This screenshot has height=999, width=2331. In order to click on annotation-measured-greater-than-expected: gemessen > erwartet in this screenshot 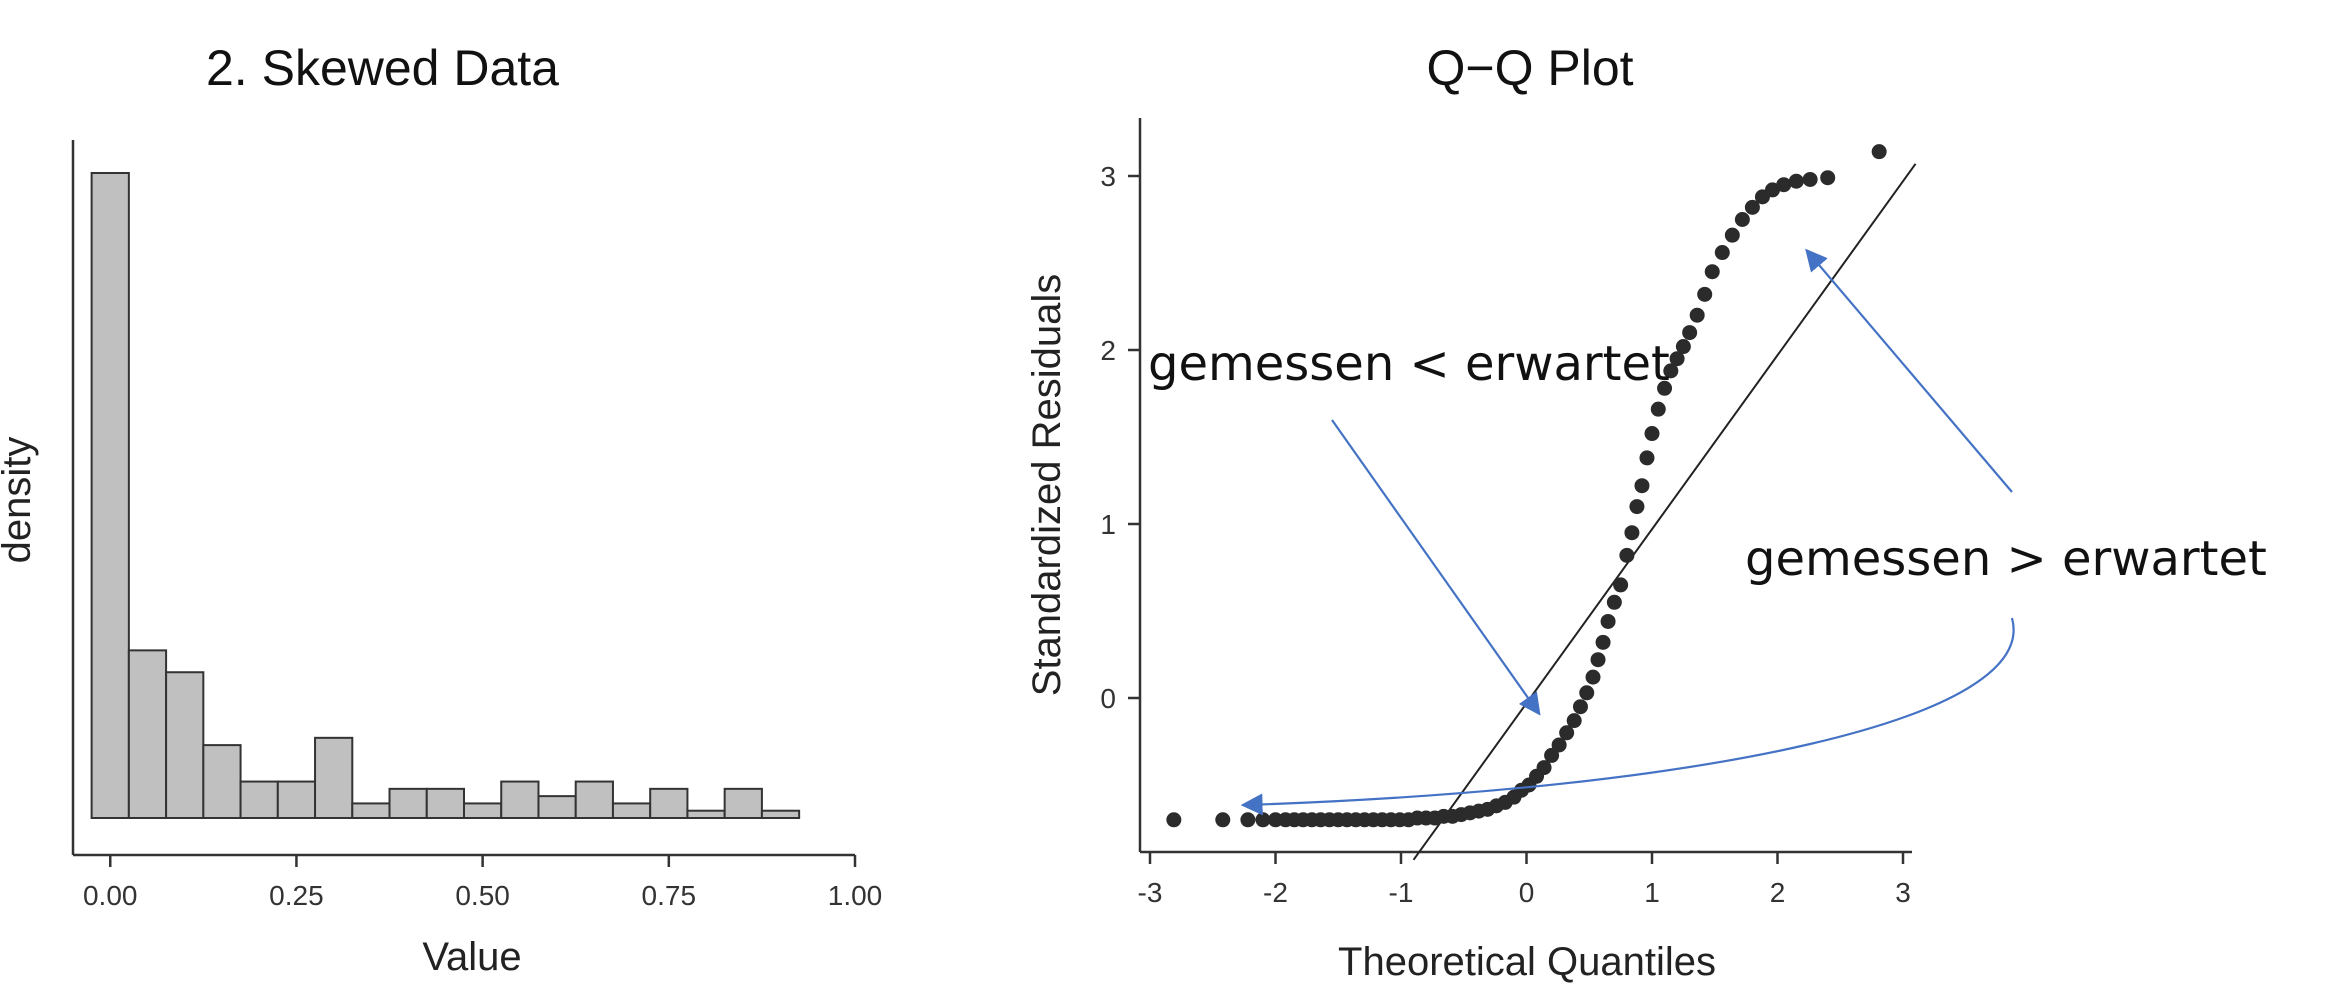, I will do `click(2006, 559)`.